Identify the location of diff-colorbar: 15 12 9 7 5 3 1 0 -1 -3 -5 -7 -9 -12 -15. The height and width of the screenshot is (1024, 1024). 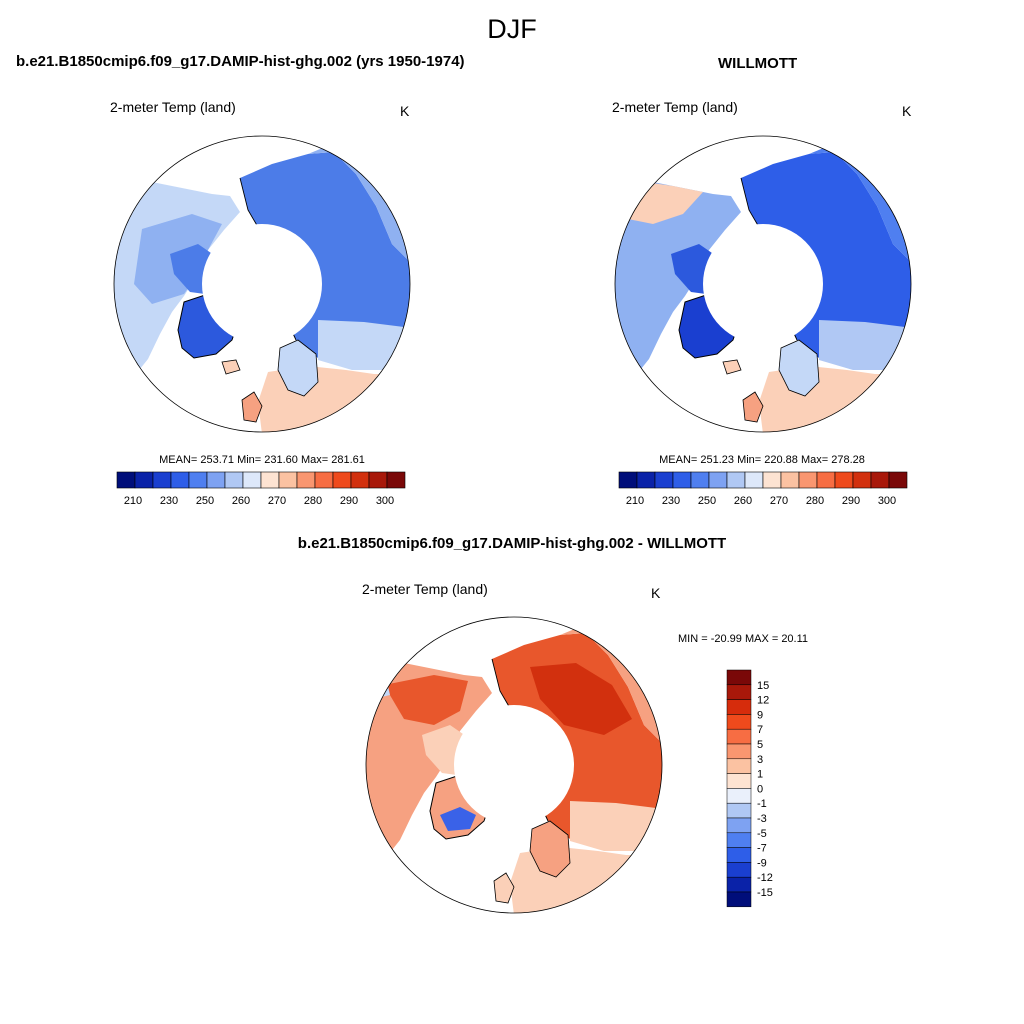
(749, 788).